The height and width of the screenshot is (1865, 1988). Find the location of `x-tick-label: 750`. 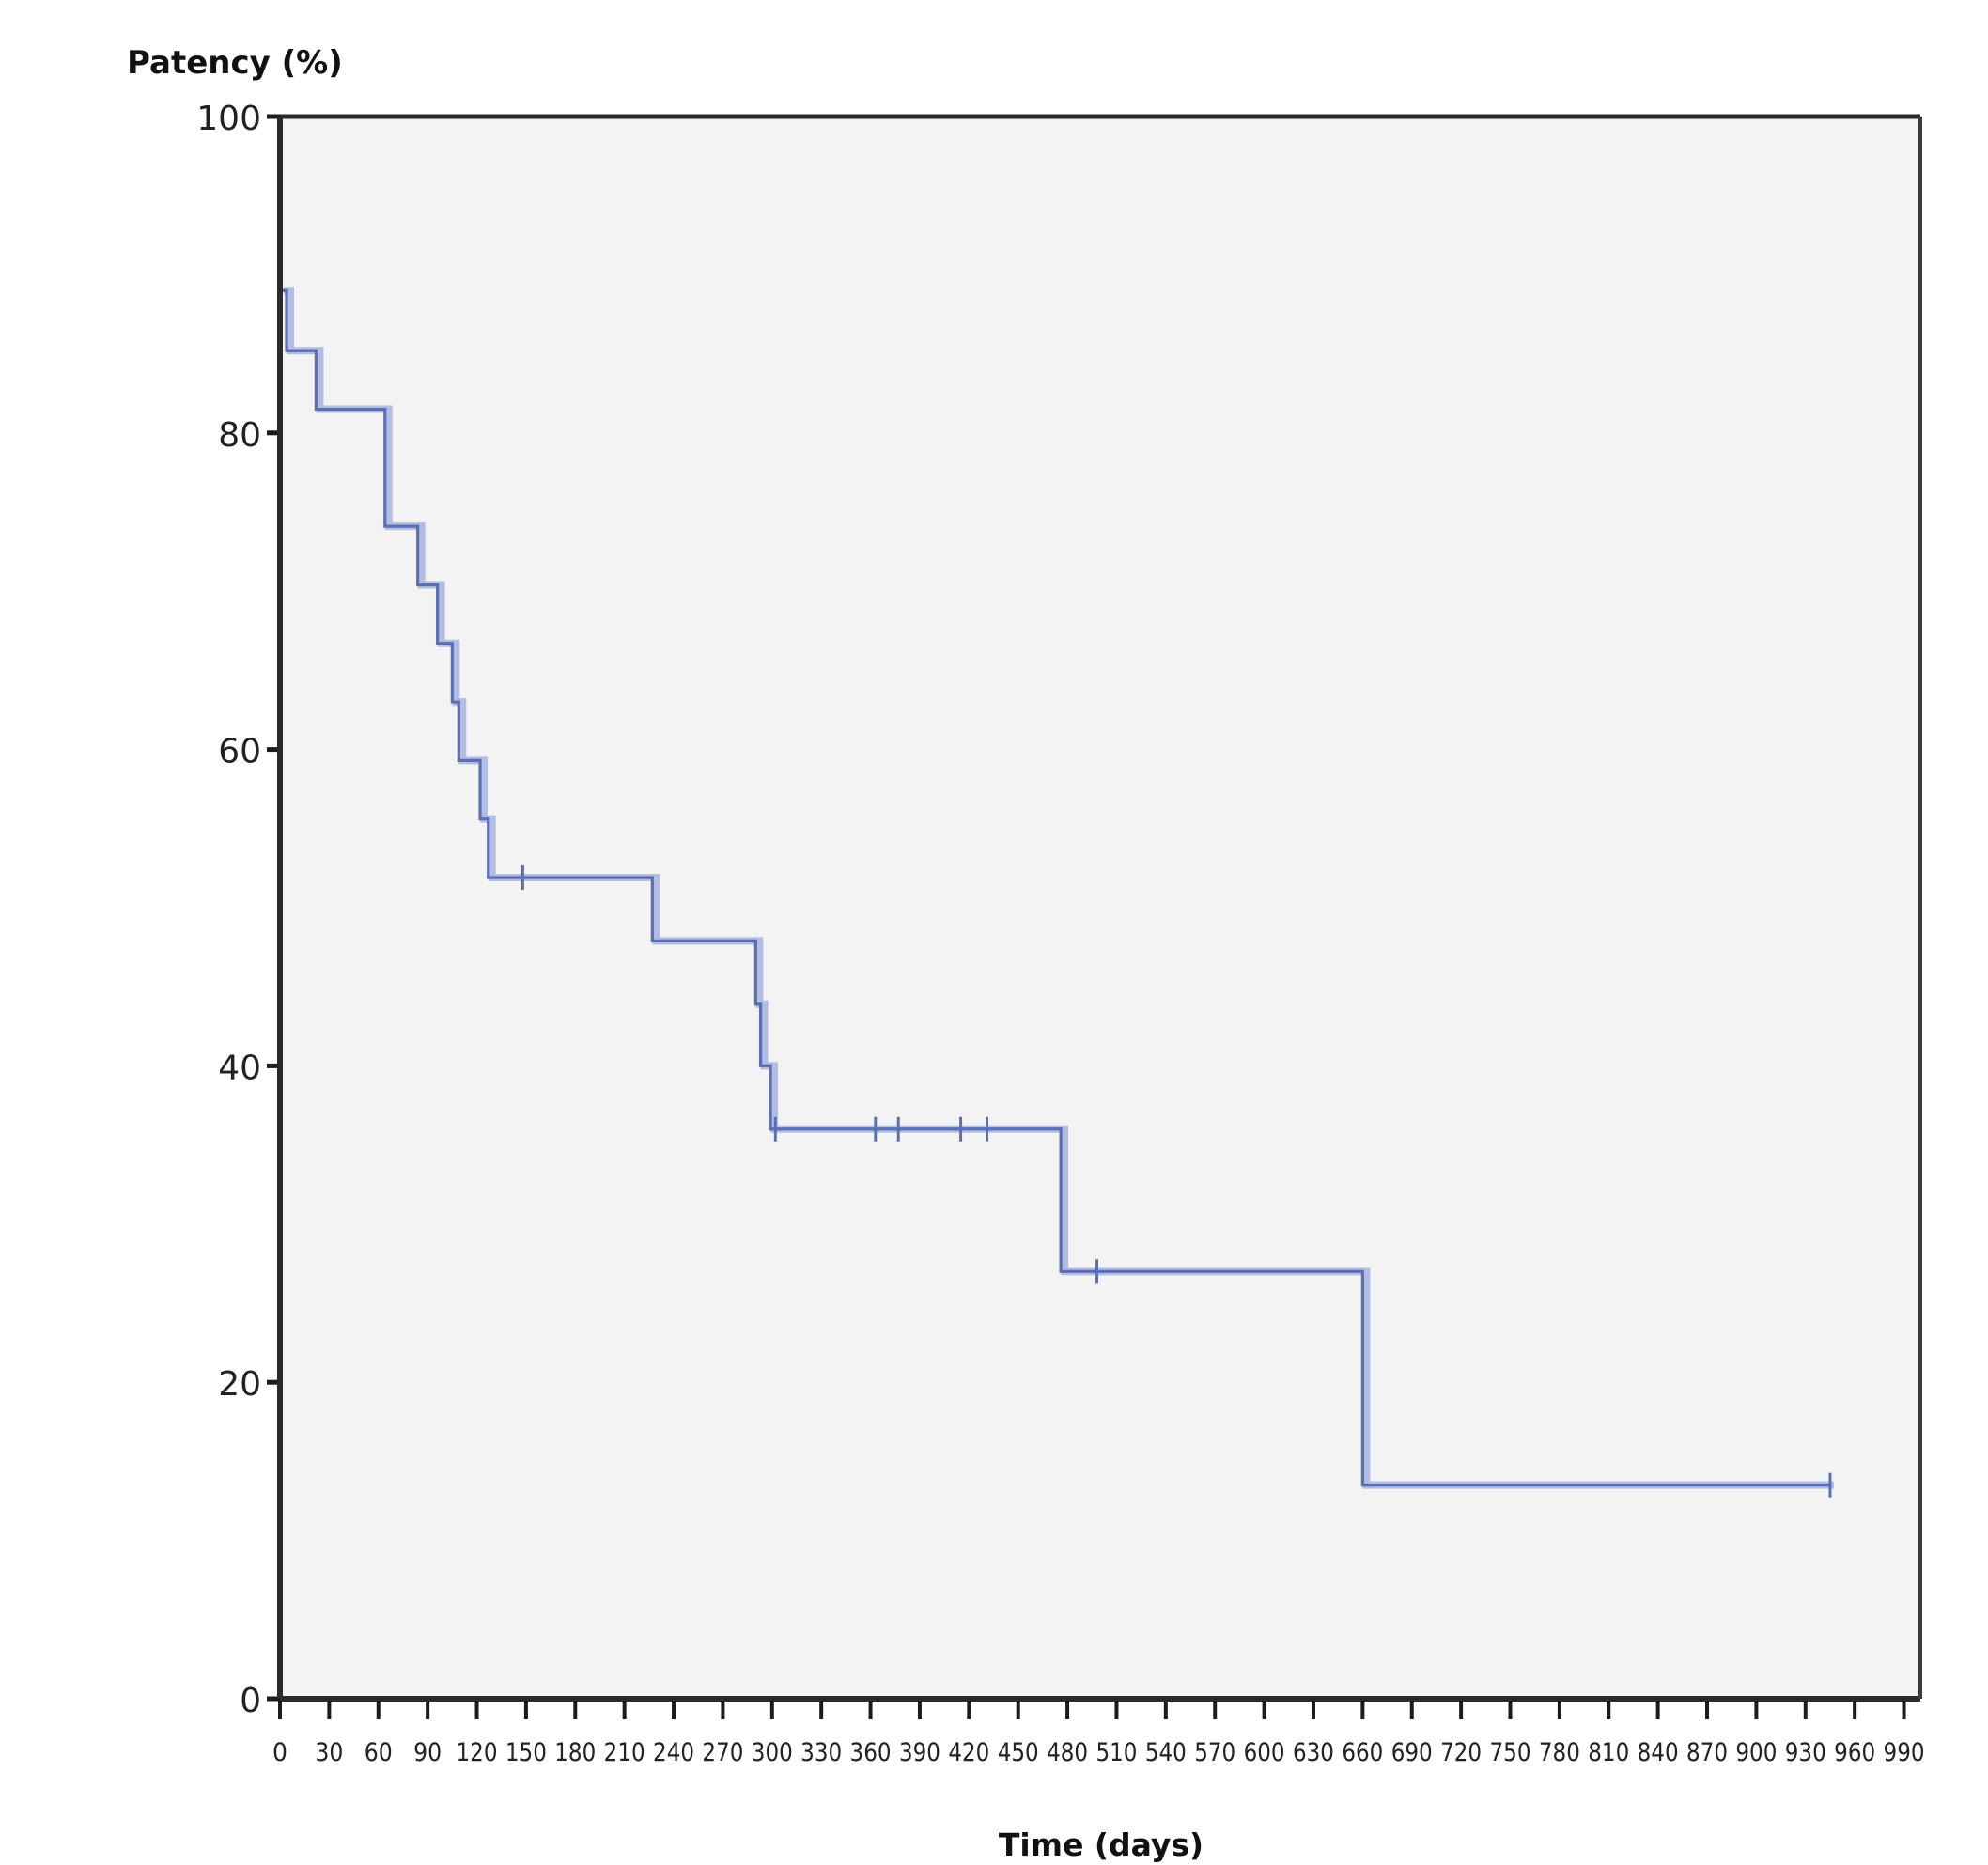

x-tick-label: 750 is located at coordinates (1510, 1752).